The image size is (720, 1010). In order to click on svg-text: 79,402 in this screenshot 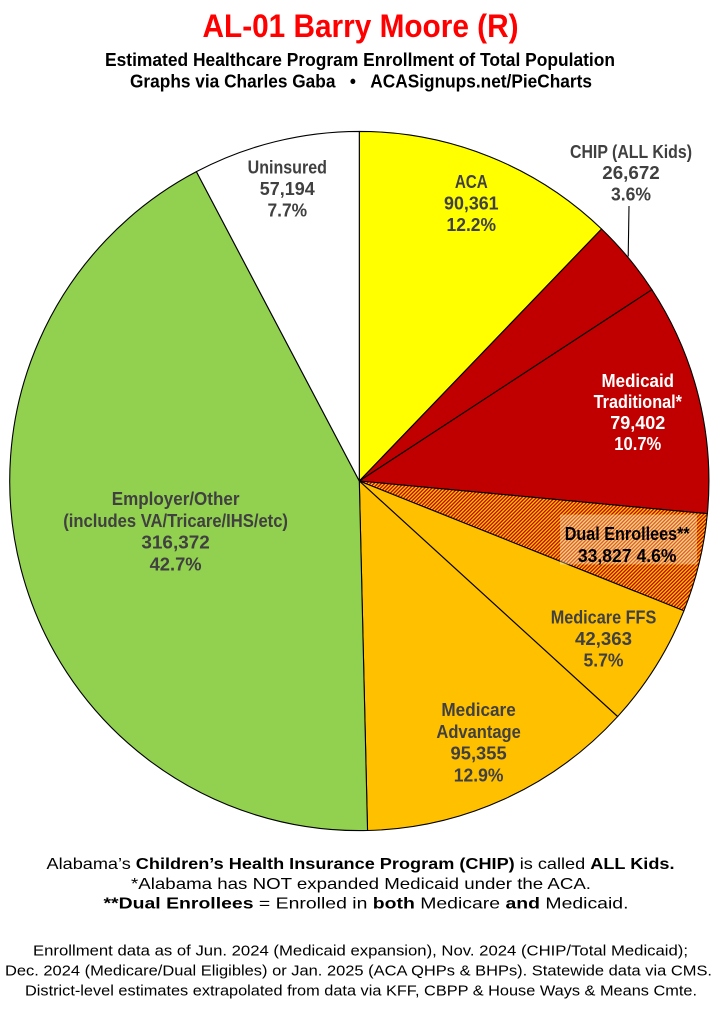, I will do `click(637, 423)`.